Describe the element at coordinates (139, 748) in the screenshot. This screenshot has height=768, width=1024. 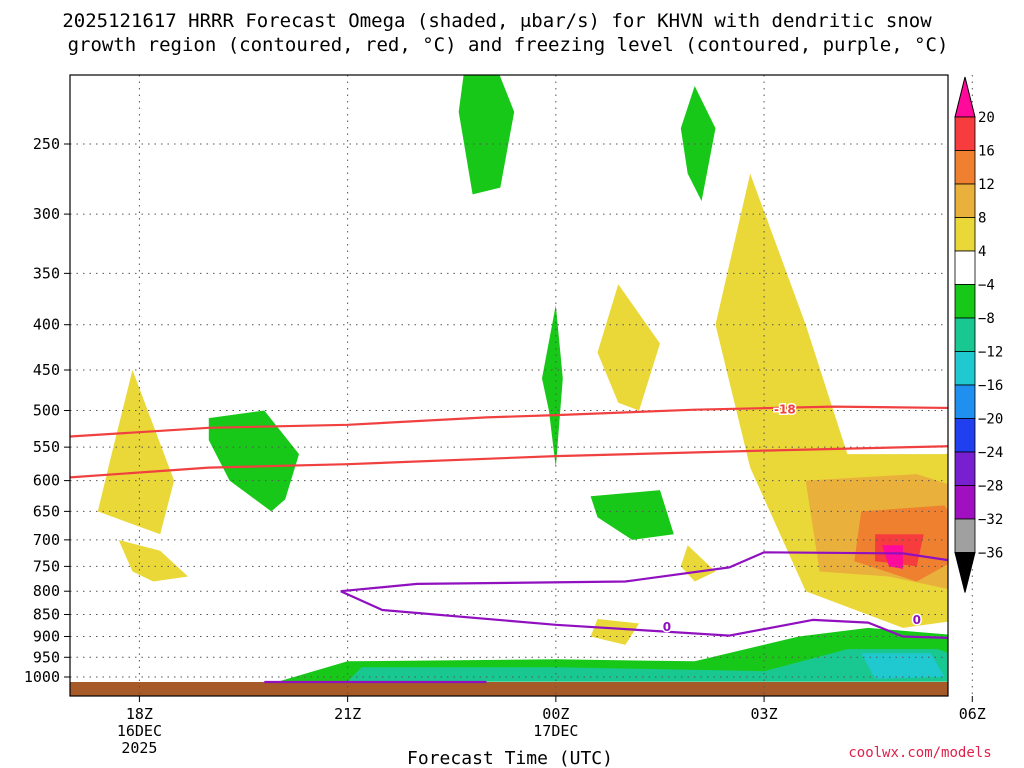
I see `x-tick-year-18Z: 2025` at that location.